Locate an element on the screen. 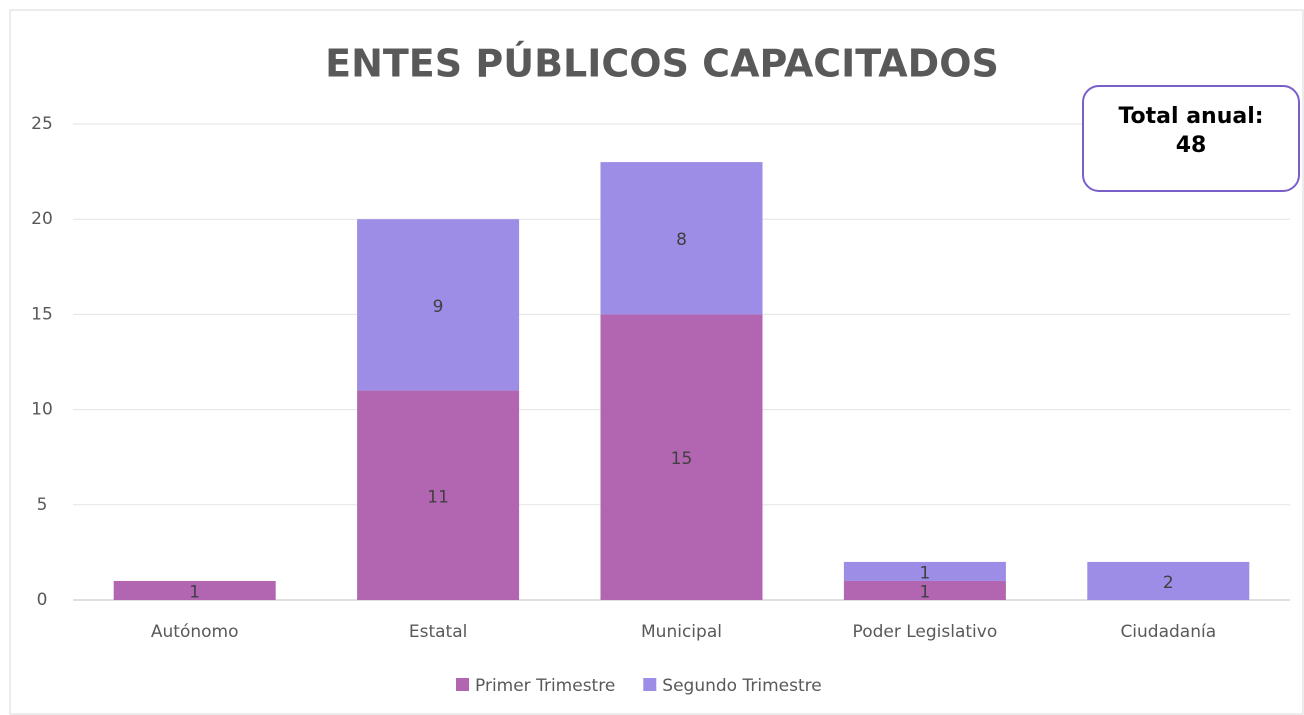 Image resolution: width=1304 pixels, height=715 pixels. legend-label: Primer Trimestre is located at coordinates (545, 686).